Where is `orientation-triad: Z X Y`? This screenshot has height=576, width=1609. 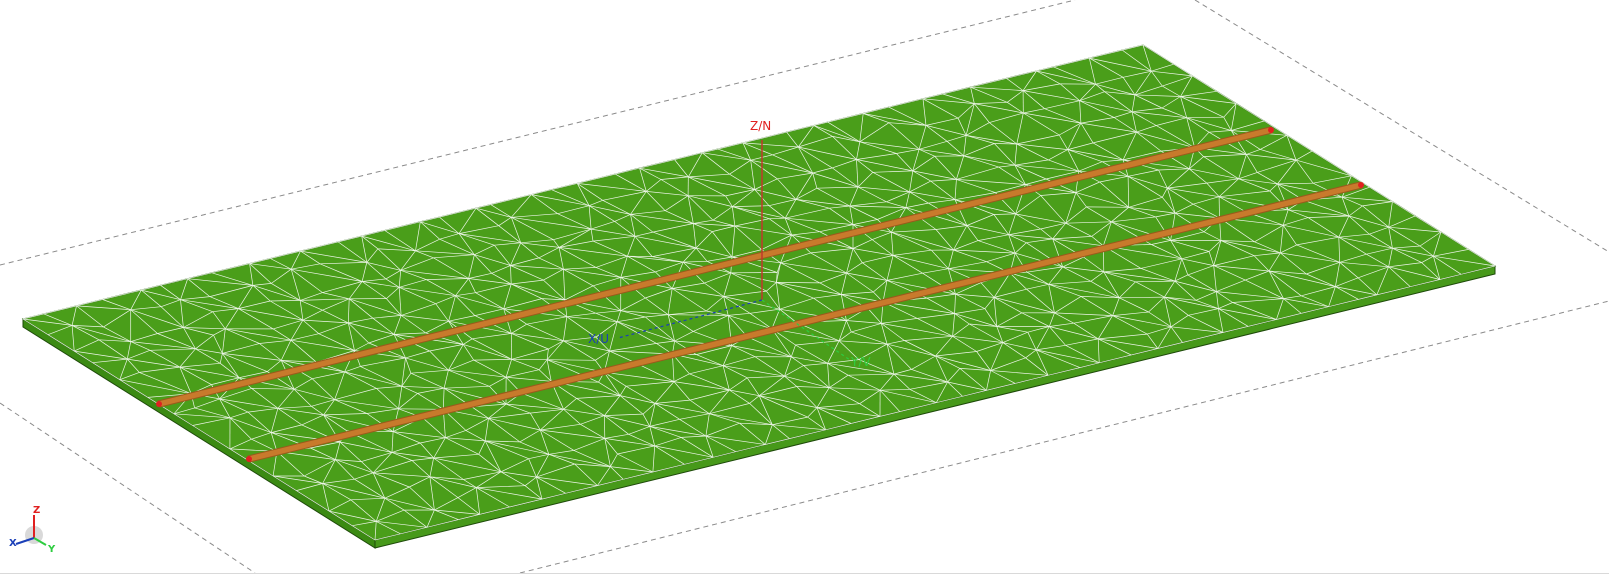
orientation-triad: Z X Y is located at coordinates (32, 530).